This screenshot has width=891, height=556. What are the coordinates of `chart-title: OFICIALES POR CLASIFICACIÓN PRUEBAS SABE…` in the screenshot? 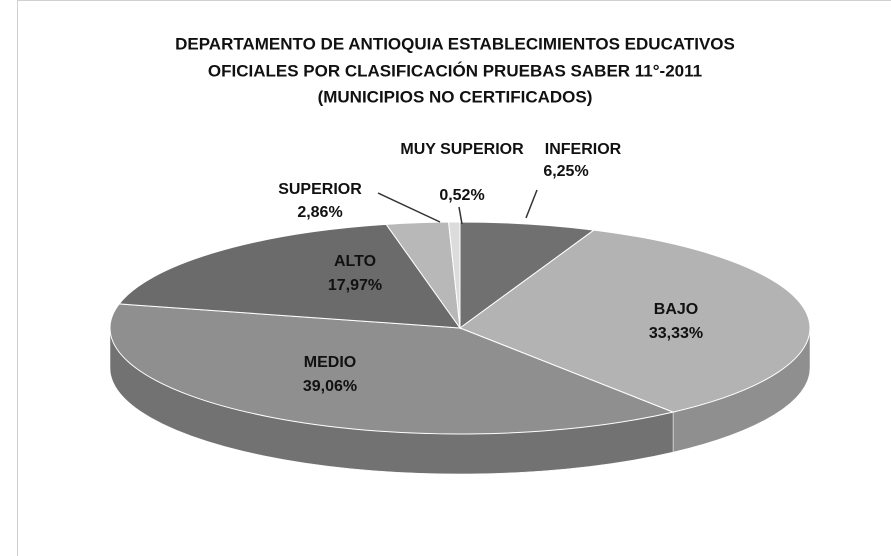 It's located at (455, 70).